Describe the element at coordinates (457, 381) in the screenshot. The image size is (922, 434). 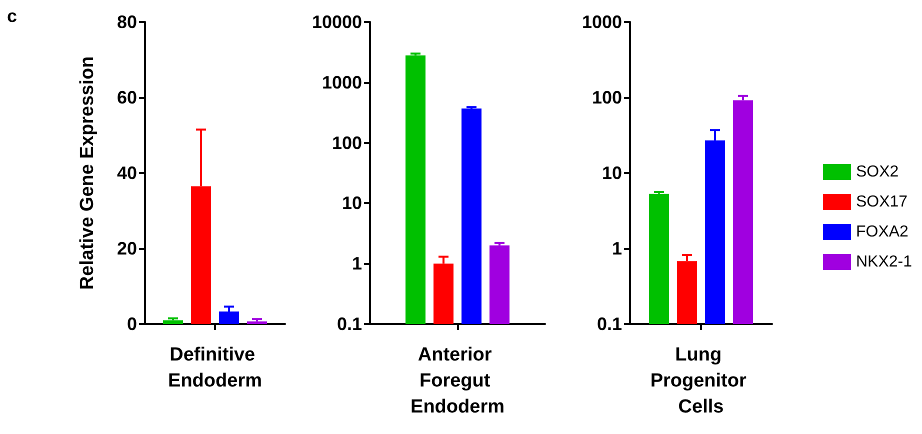
I see `x-tick-label: Anterior Foregut Endoderm` at that location.